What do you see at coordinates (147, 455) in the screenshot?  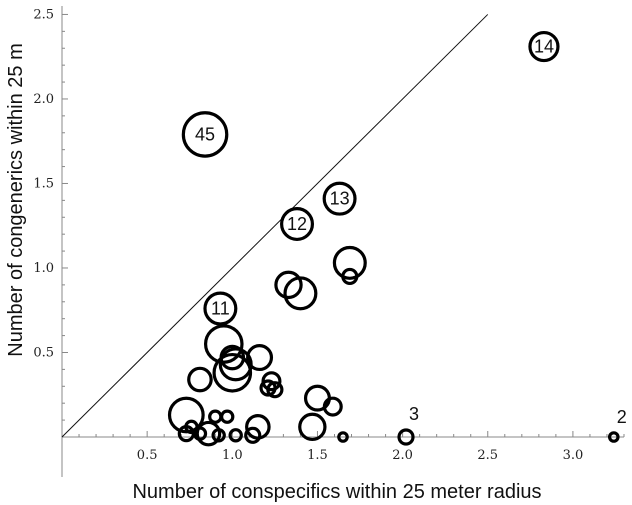 I see `x-tick-label: 0.5` at bounding box center [147, 455].